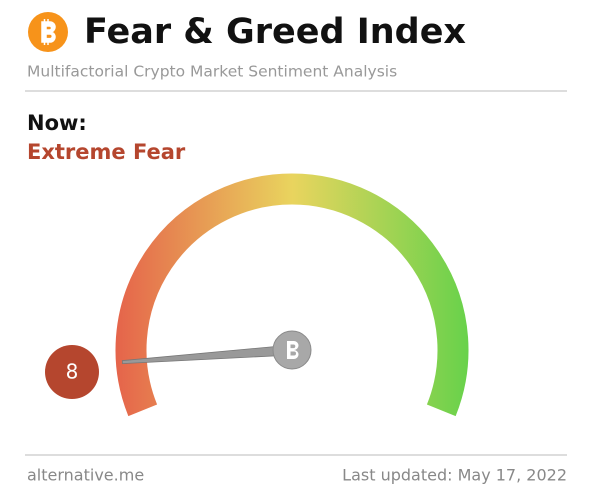 Image resolution: width=593 pixels, height=502 pixels. What do you see at coordinates (275, 32) in the screenshot?
I see `title: Fear & Greed Index` at bounding box center [275, 32].